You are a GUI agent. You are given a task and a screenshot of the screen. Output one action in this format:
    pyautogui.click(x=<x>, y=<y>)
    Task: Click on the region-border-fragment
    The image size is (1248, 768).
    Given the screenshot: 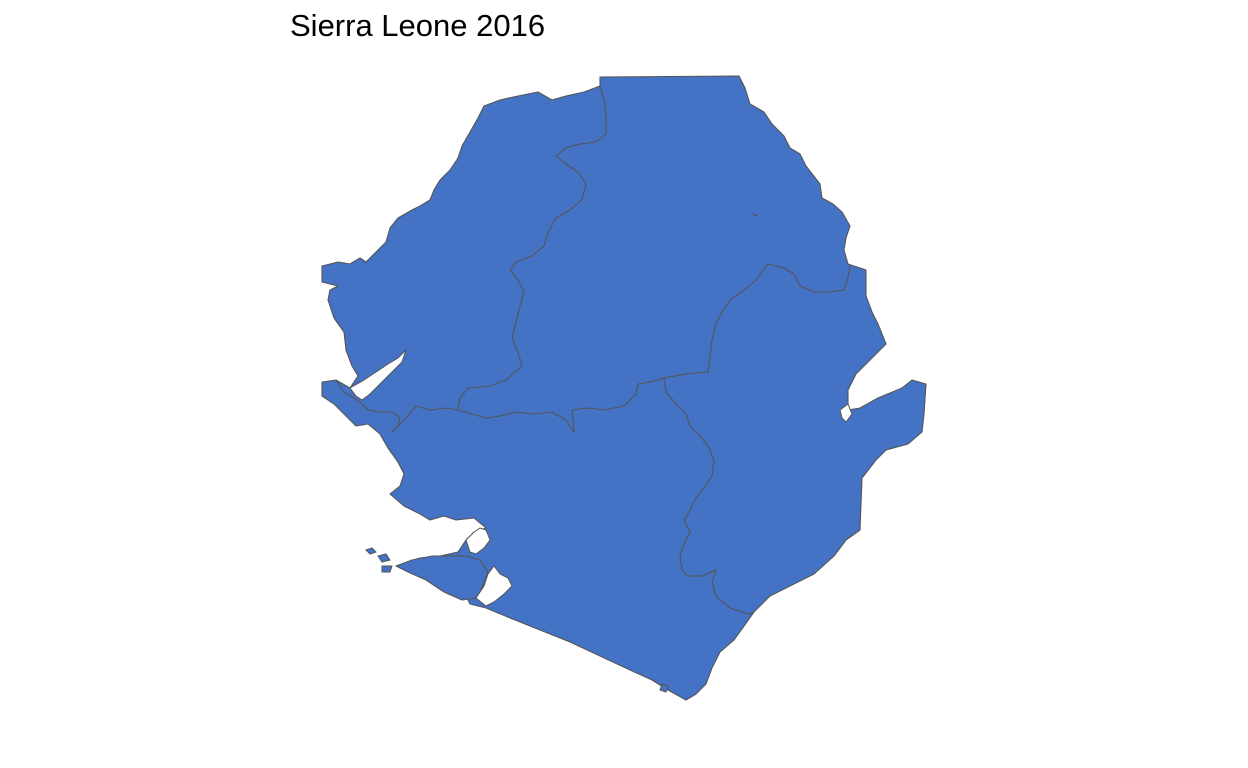 What is the action you would take?
    pyautogui.click(x=755, y=215)
    